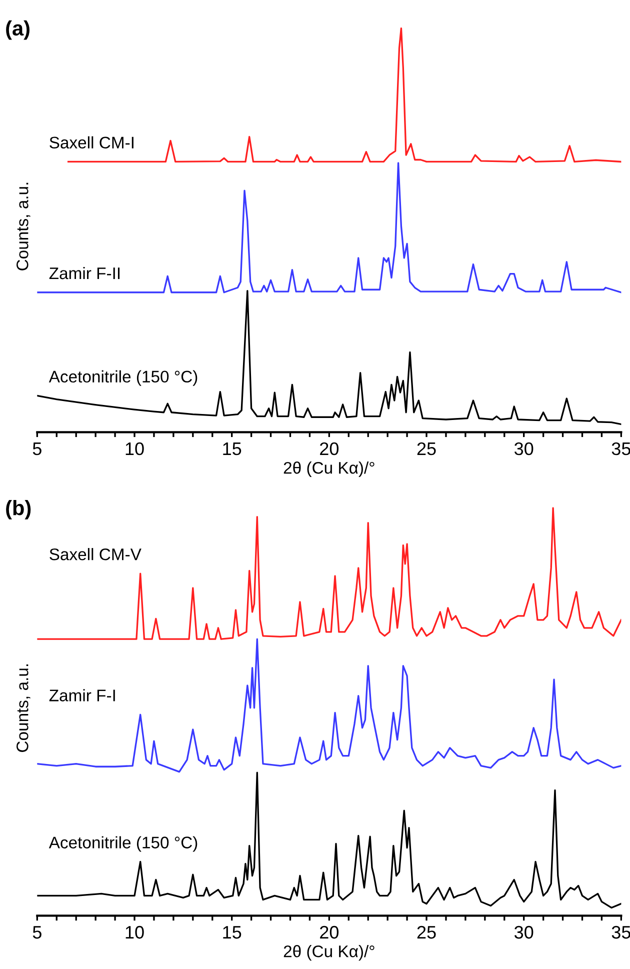 This screenshot has height=969, width=630. Describe the element at coordinates (82, 695) in the screenshot. I see `series-label: Zamir F-I` at that location.